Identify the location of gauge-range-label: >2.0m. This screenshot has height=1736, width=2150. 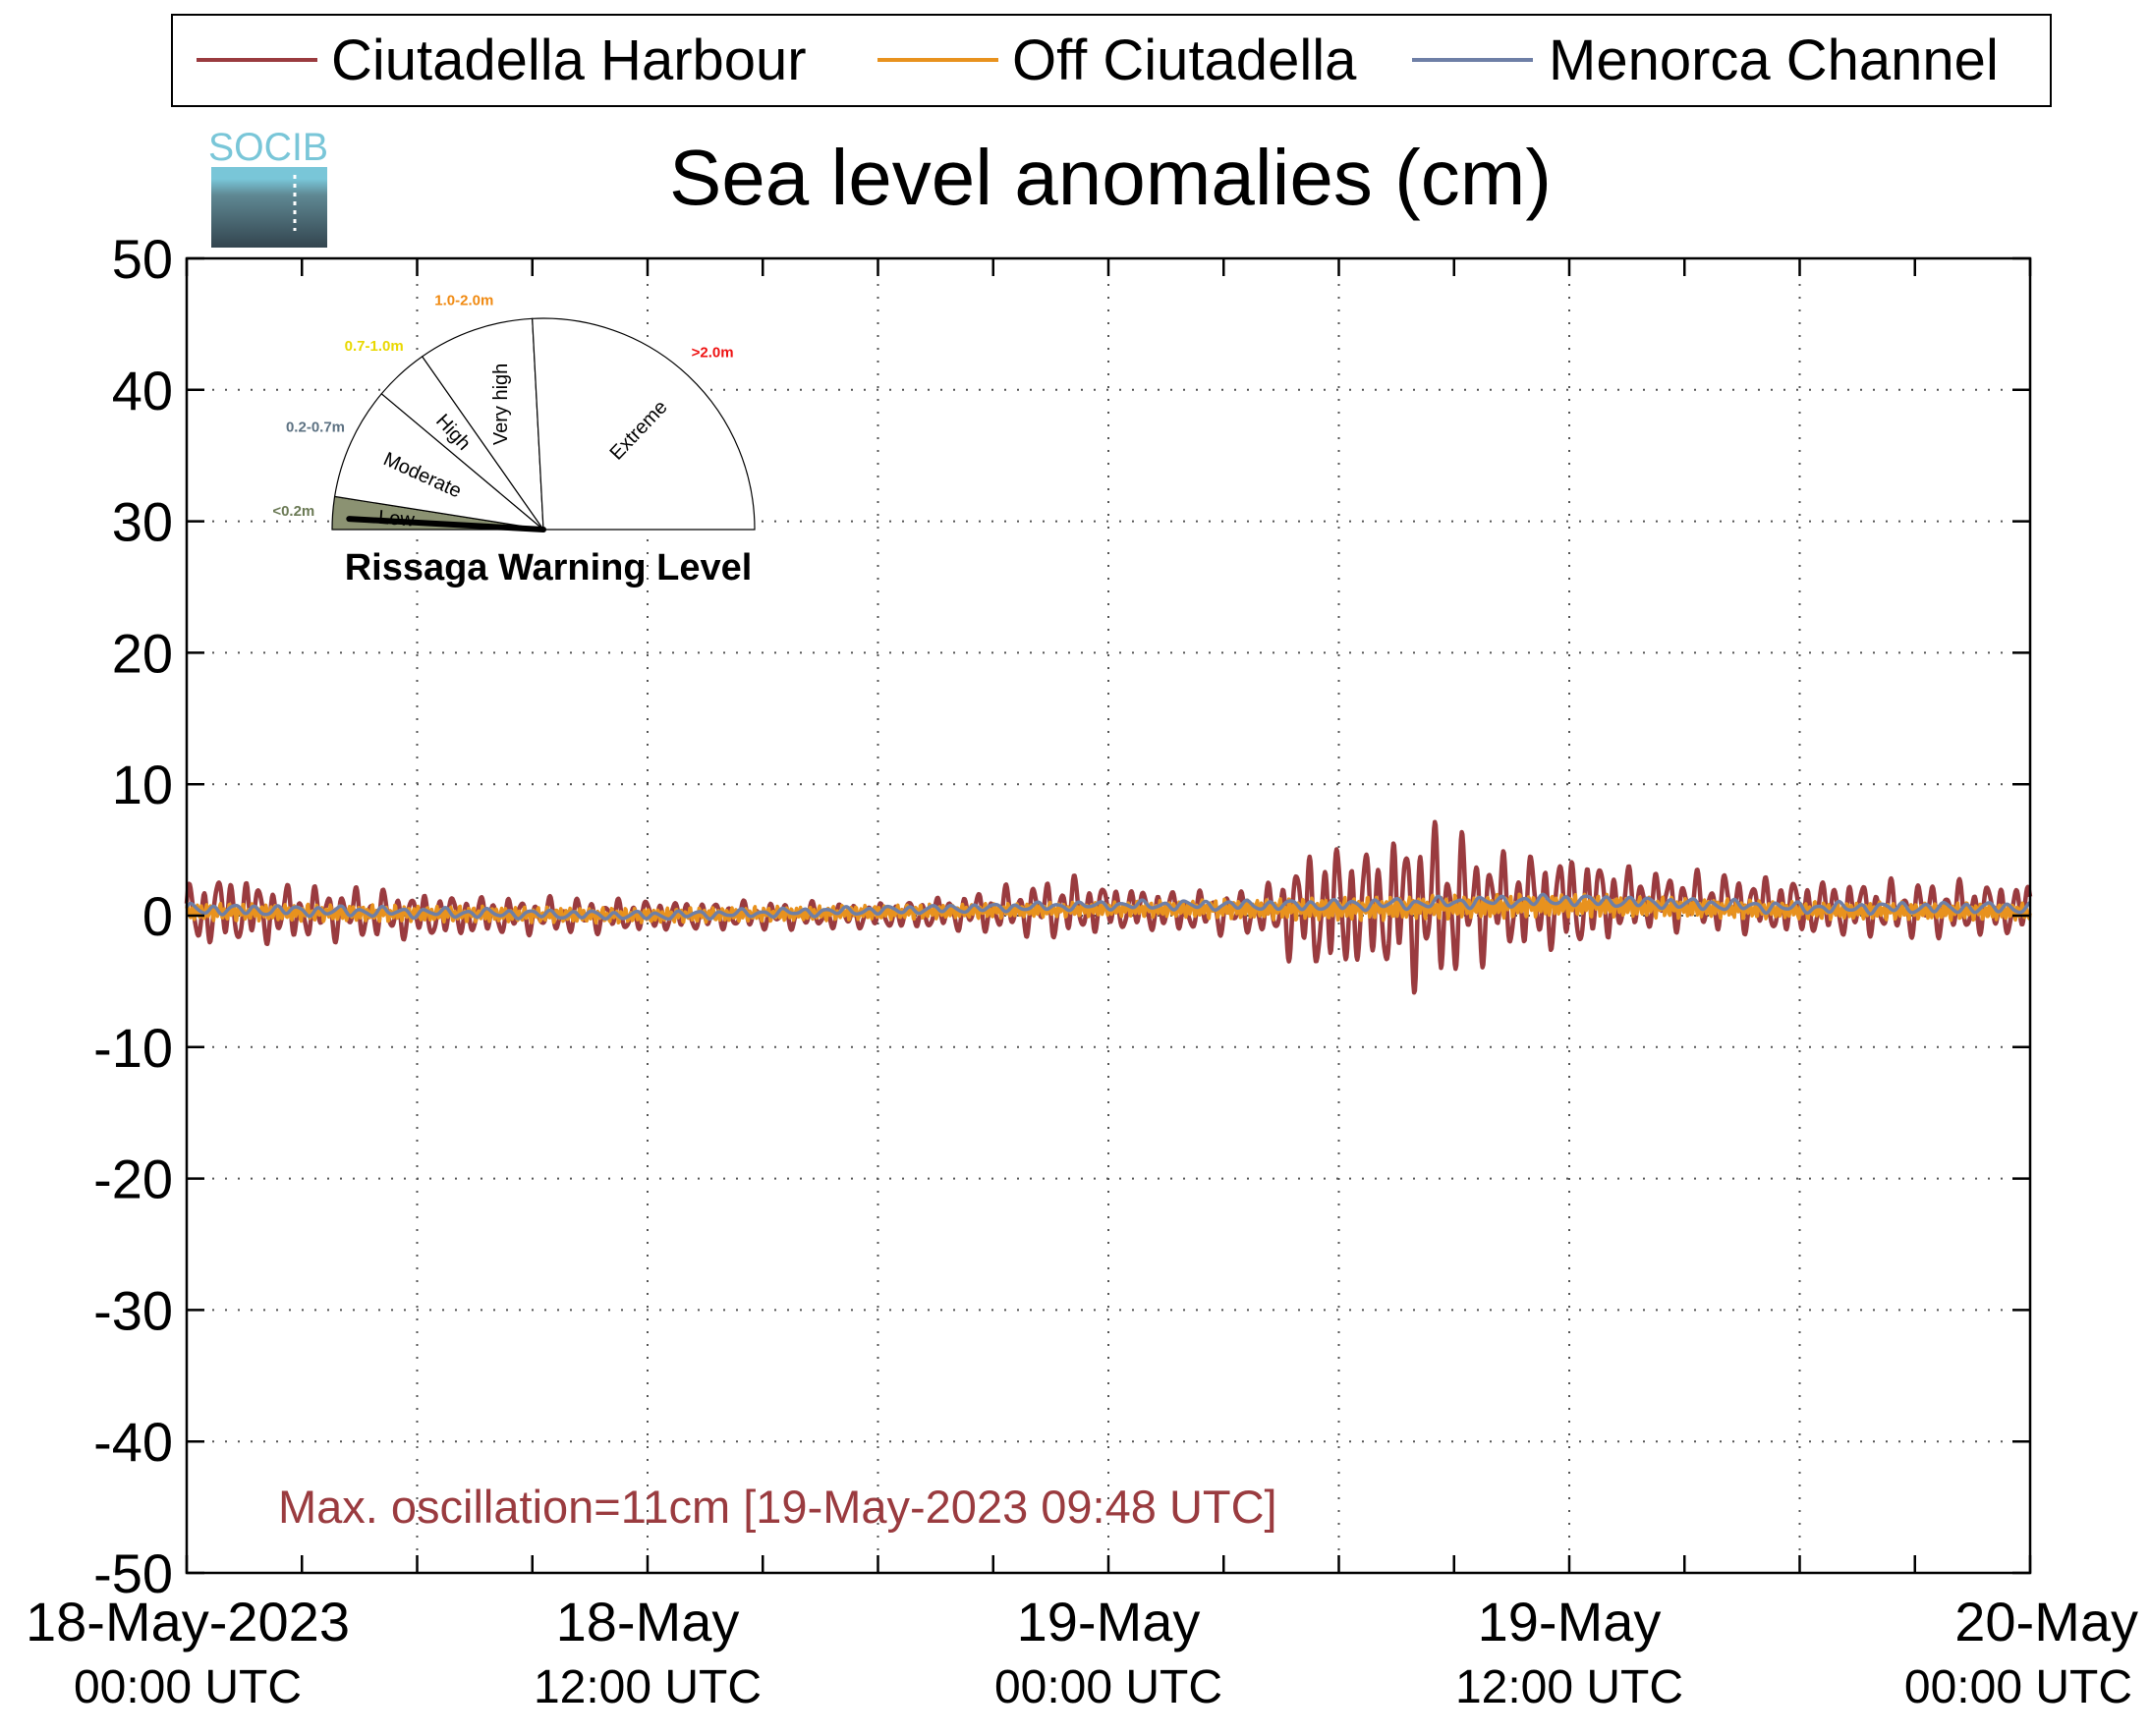
(713, 353).